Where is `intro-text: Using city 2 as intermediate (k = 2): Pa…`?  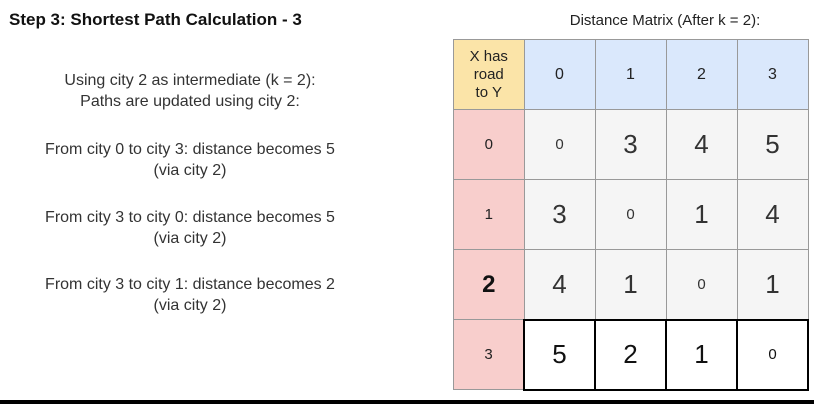 intro-text: Using city 2 as intermediate (k = 2): Pa… is located at coordinates (190, 91).